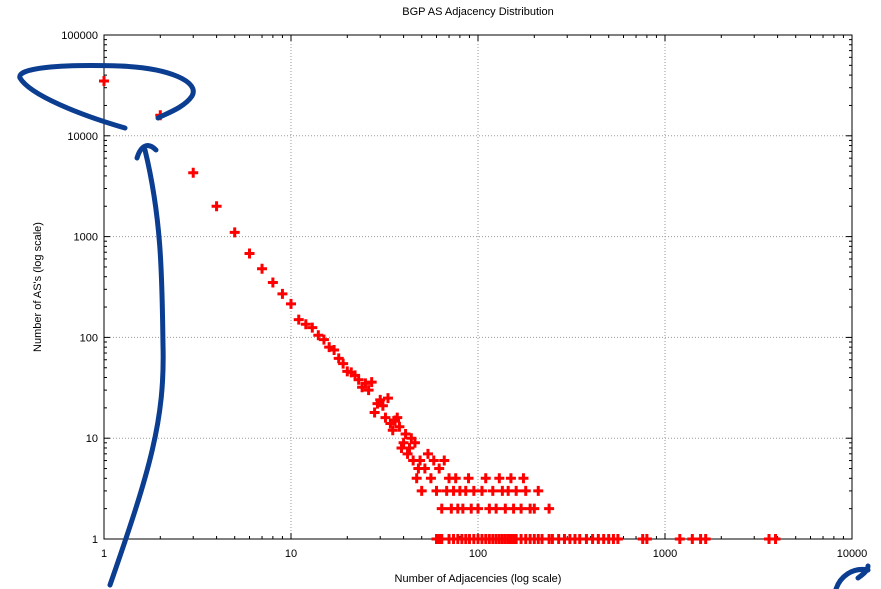 This screenshot has height=589, width=881. I want to click on x-tick-label: 1000, so click(665, 554).